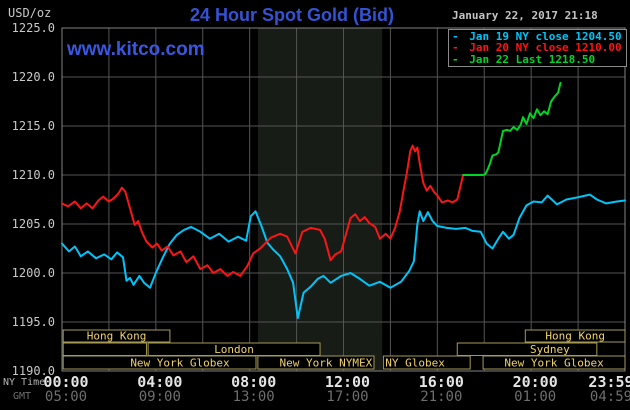 The height and width of the screenshot is (410, 630). What do you see at coordinates (24, 382) in the screenshot?
I see `ny-time-axis-caption: NY Time` at bounding box center [24, 382].